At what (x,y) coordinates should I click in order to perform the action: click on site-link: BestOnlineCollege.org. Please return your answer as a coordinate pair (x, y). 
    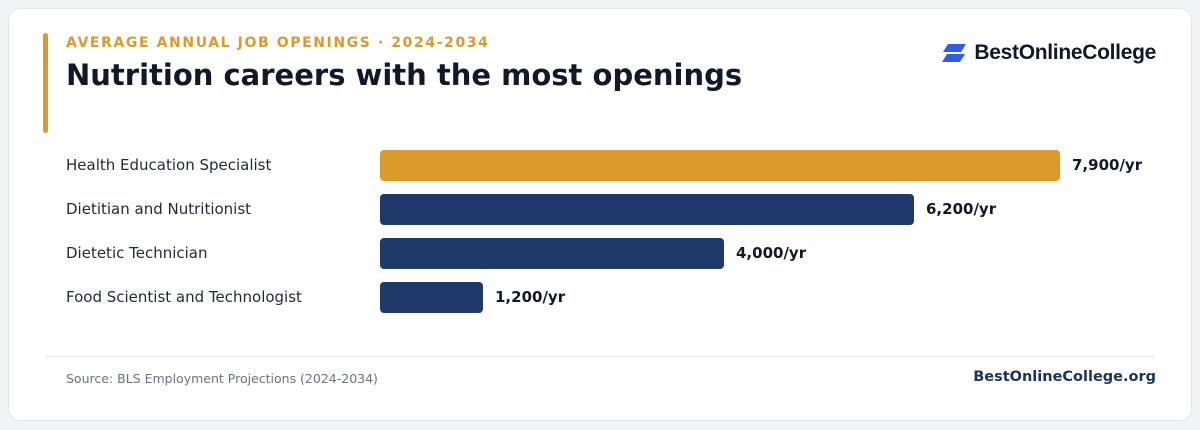
    Looking at the image, I should click on (1064, 377).